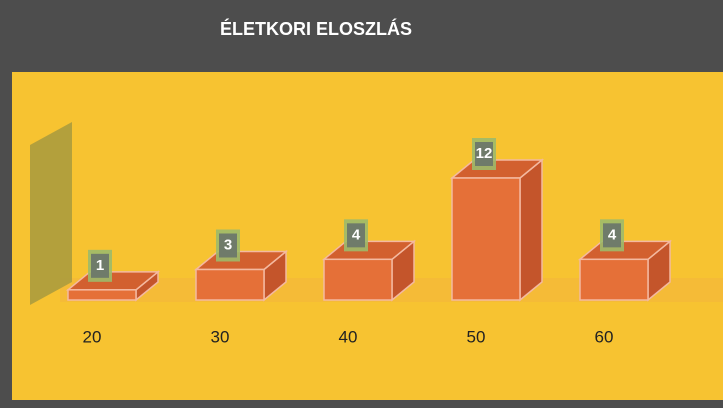  Describe the element at coordinates (92, 336) in the screenshot. I see `x-tick-label: 20` at that location.